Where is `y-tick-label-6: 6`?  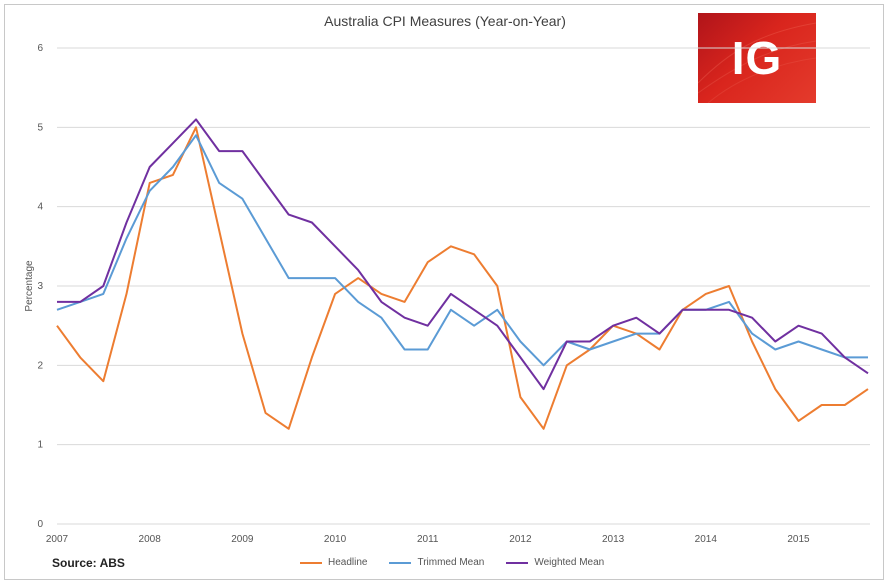 y-tick-label-6: 6 is located at coordinates (40, 48).